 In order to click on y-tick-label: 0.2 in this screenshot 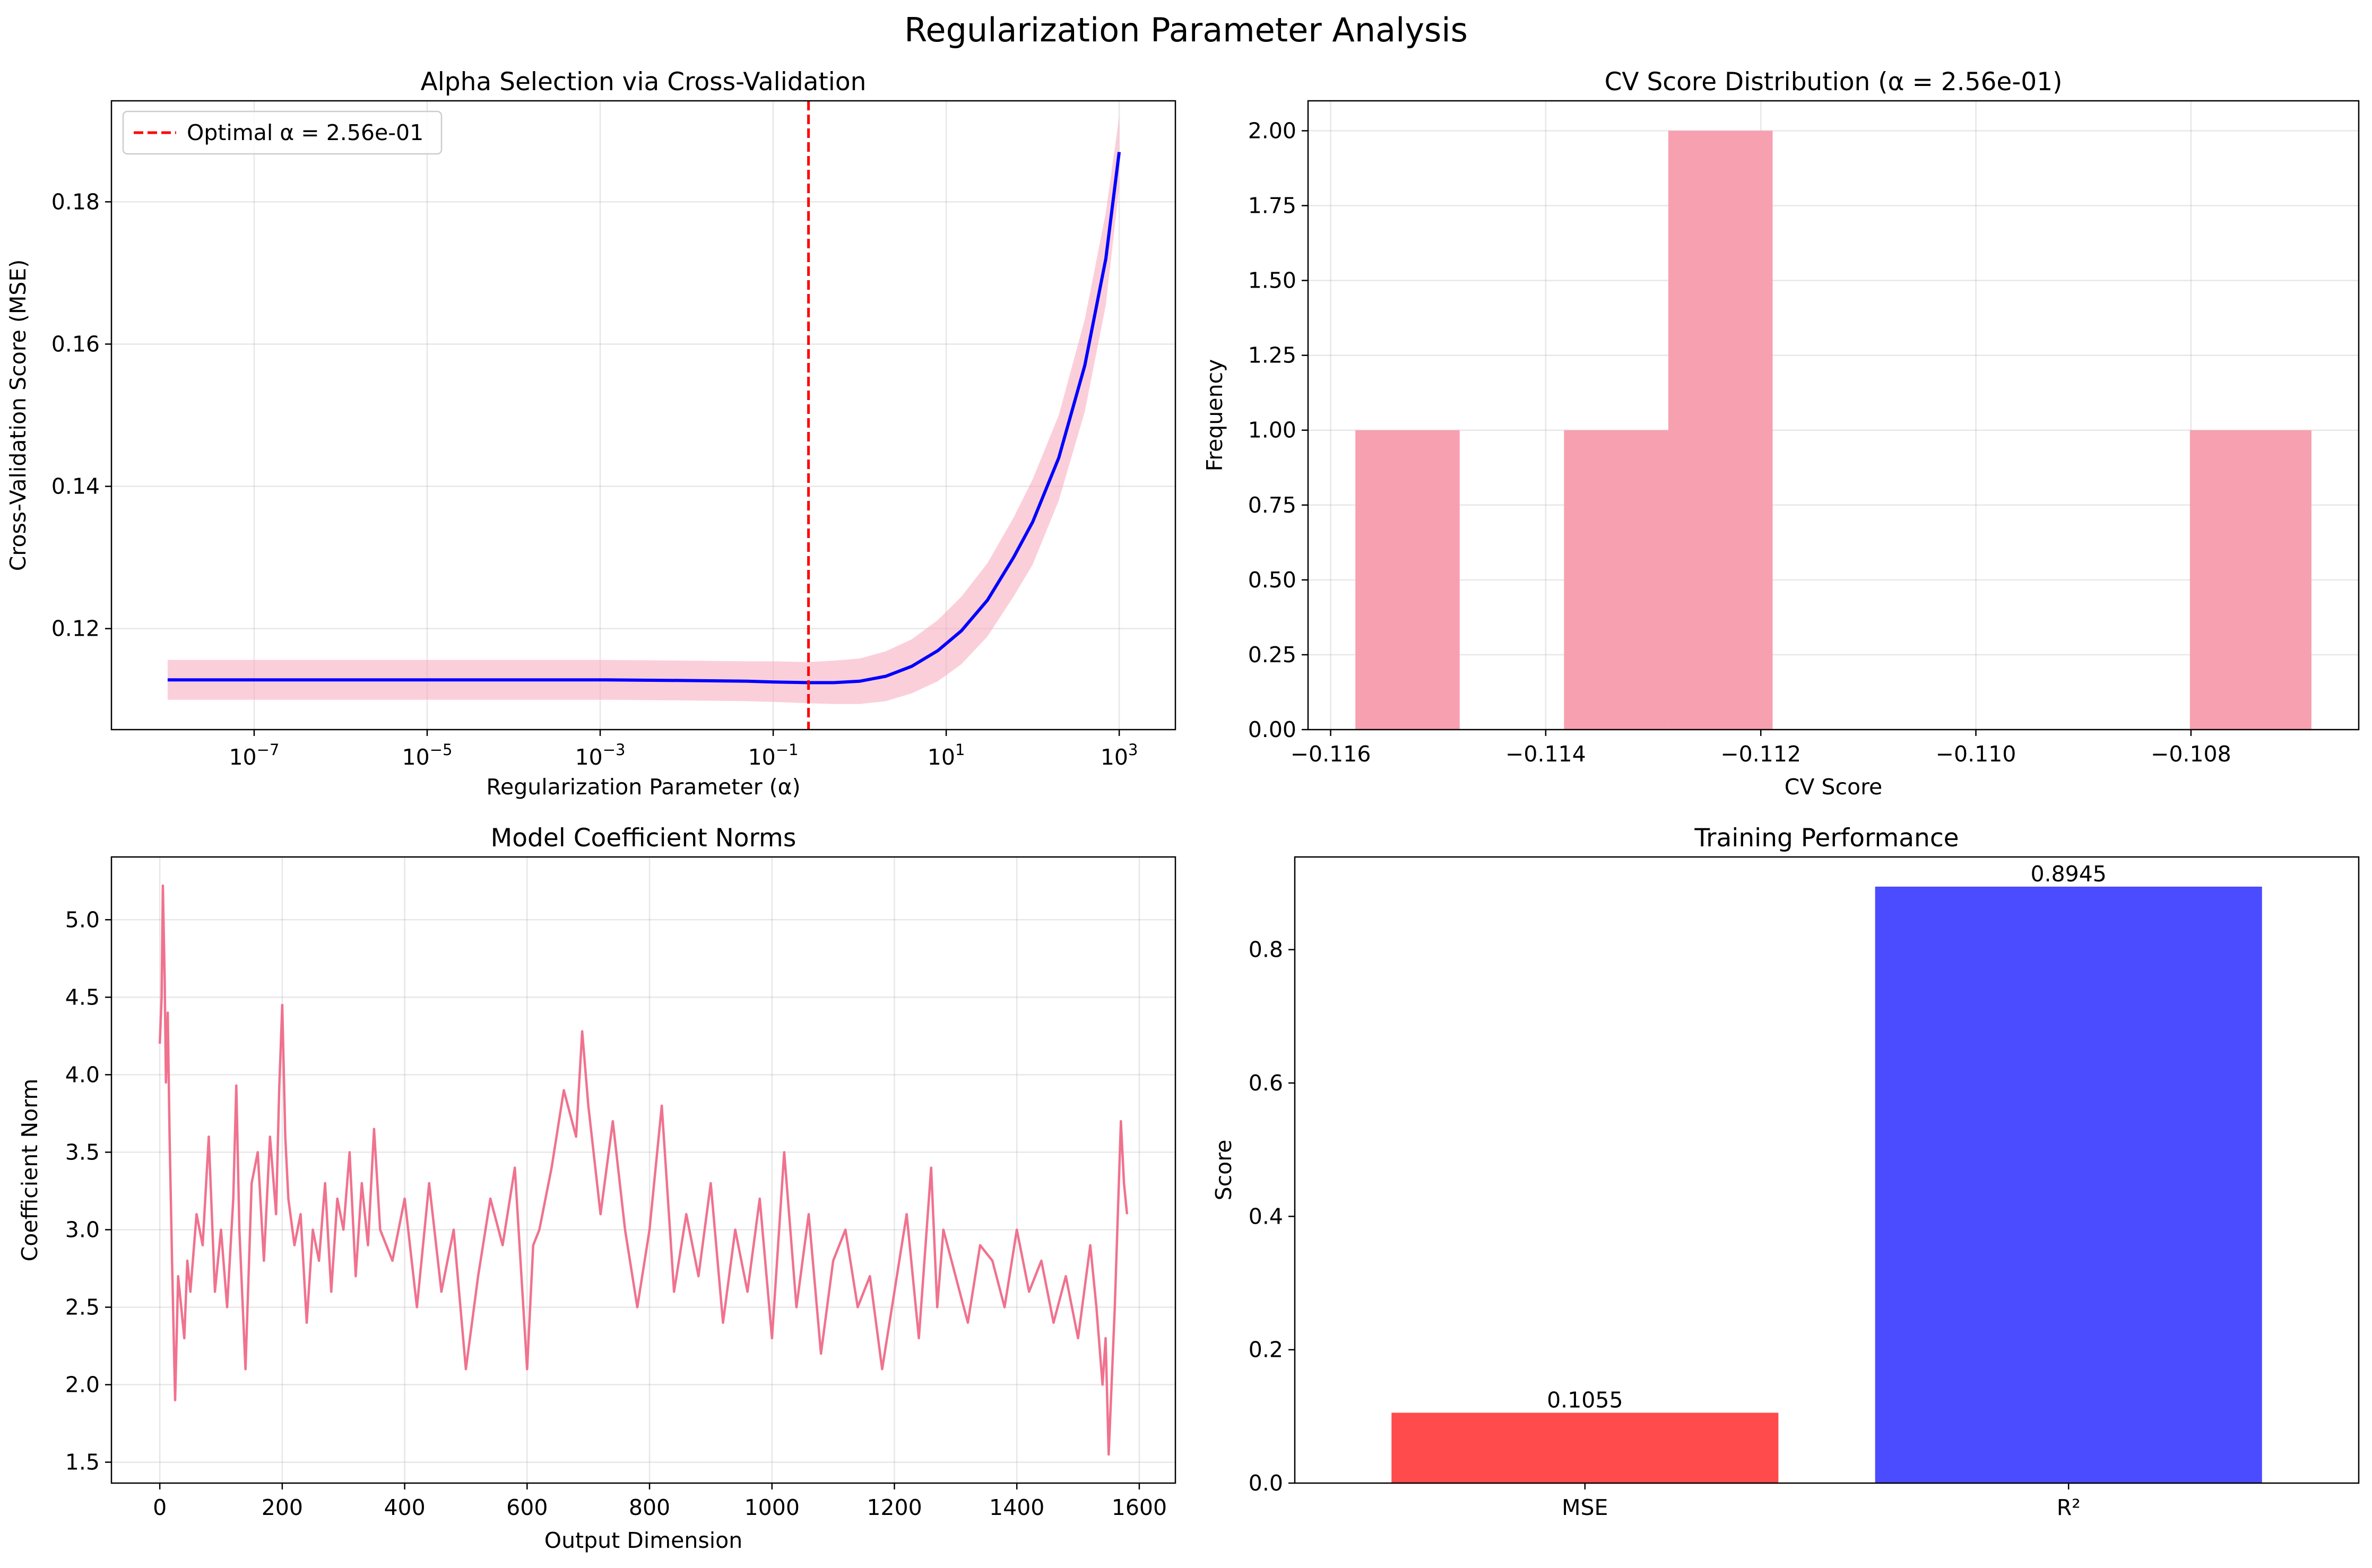, I will do `click(1266, 1350)`.